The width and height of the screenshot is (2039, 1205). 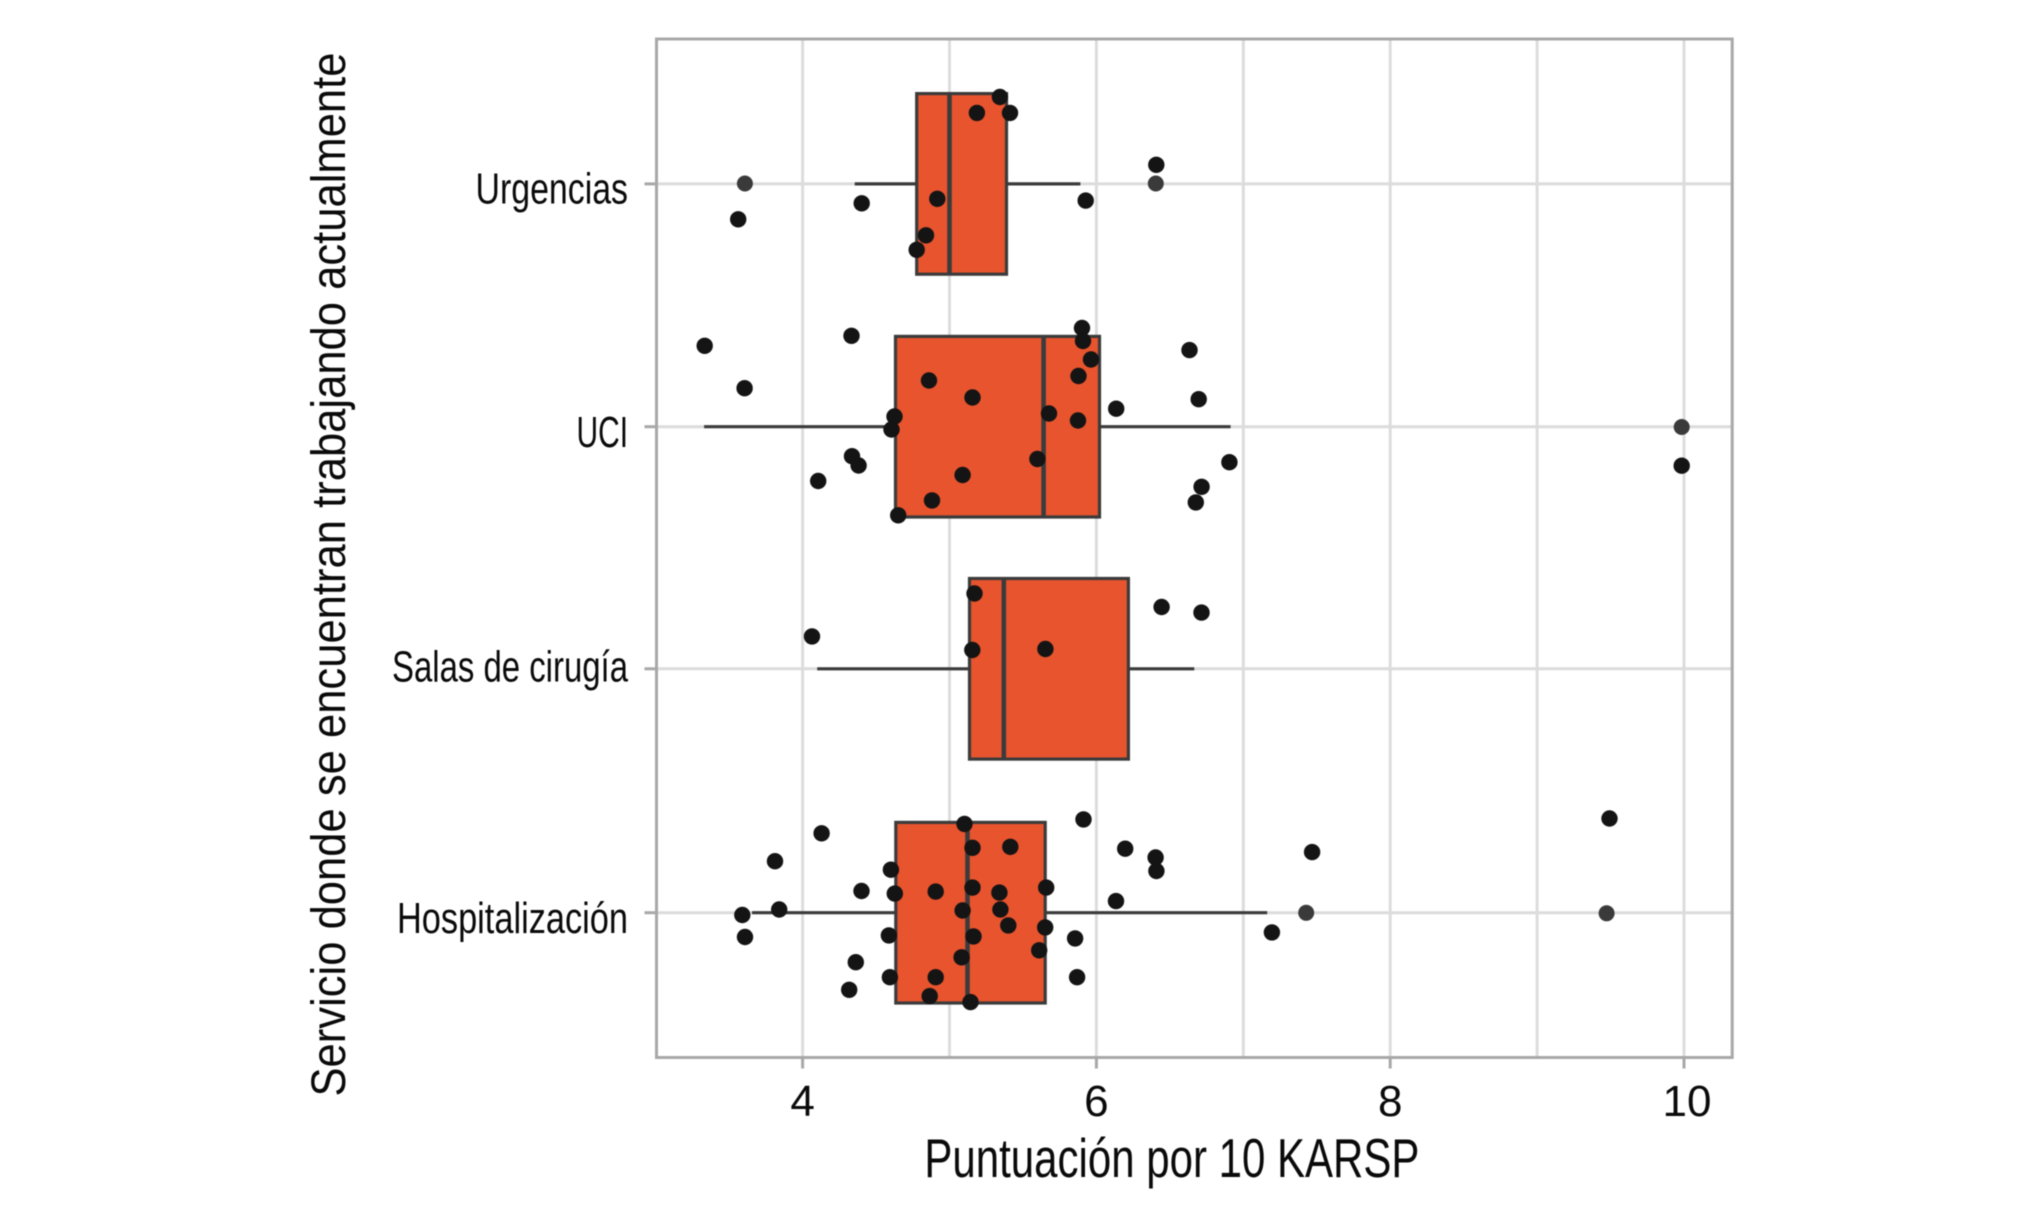 I want to click on svg-text: Urgencias, so click(x=552, y=189).